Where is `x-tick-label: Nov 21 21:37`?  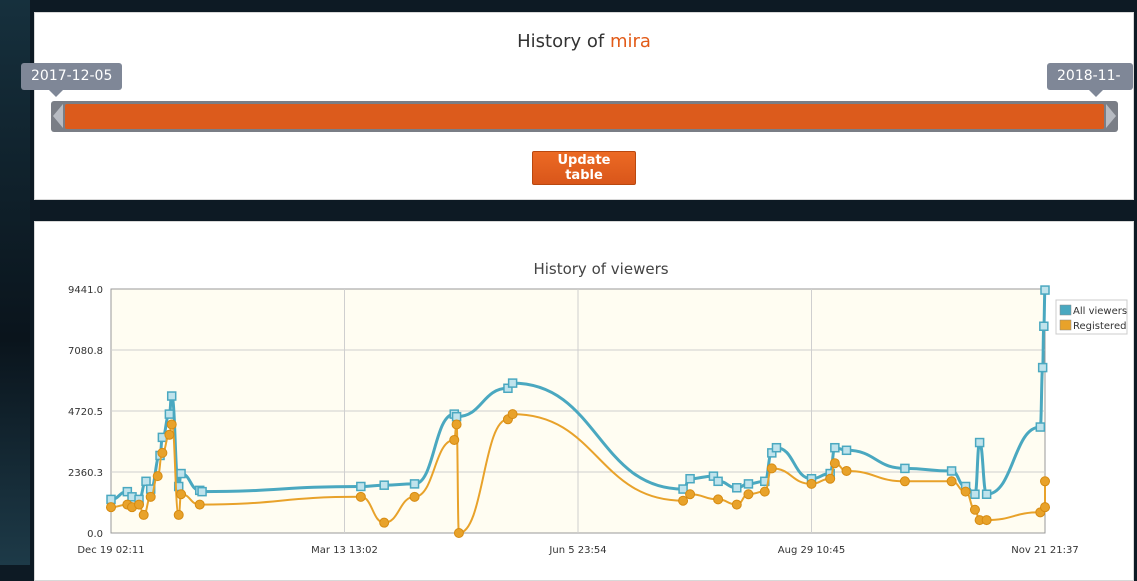 x-tick-label: Nov 21 21:37 is located at coordinates (1044, 550).